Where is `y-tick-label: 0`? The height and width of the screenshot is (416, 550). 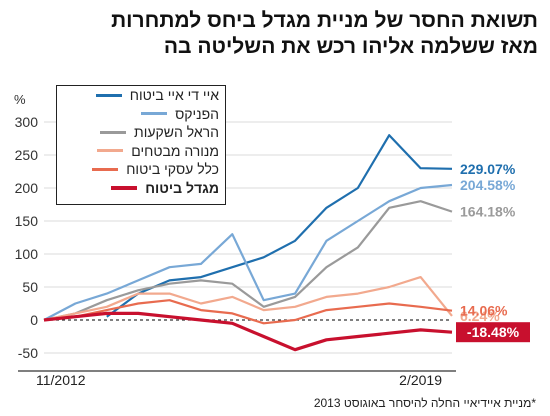
y-tick-label: 0 is located at coordinates (34, 320).